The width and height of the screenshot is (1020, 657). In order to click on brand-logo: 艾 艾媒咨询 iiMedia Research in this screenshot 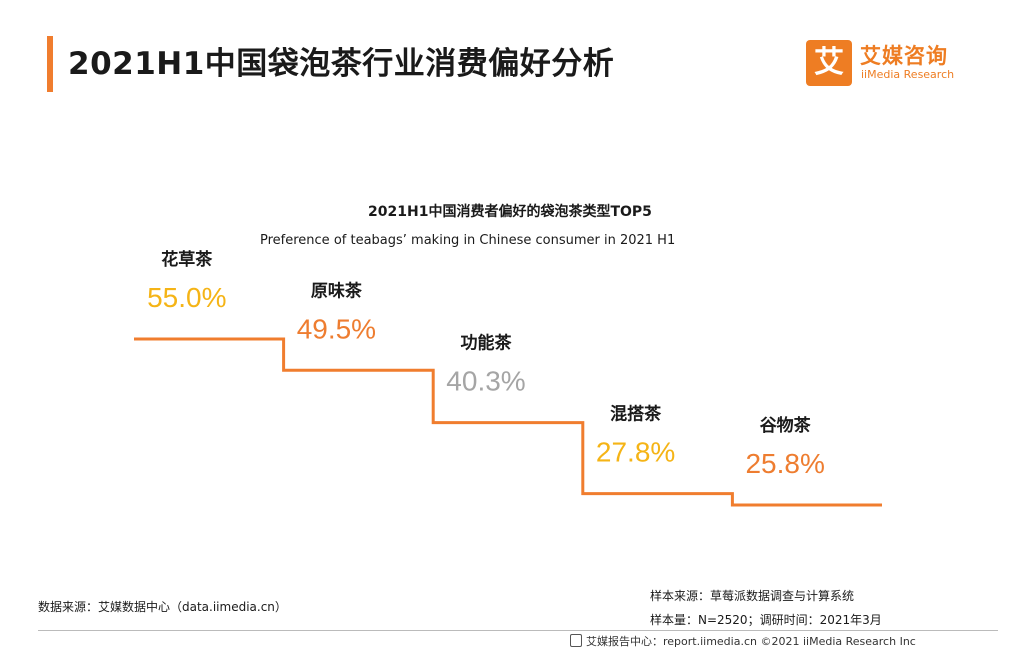, I will do `click(901, 64)`.